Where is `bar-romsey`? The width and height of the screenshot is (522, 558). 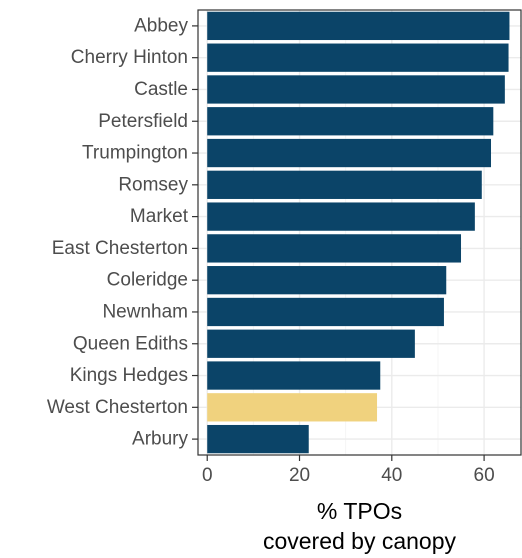
bar-romsey is located at coordinates (344, 184).